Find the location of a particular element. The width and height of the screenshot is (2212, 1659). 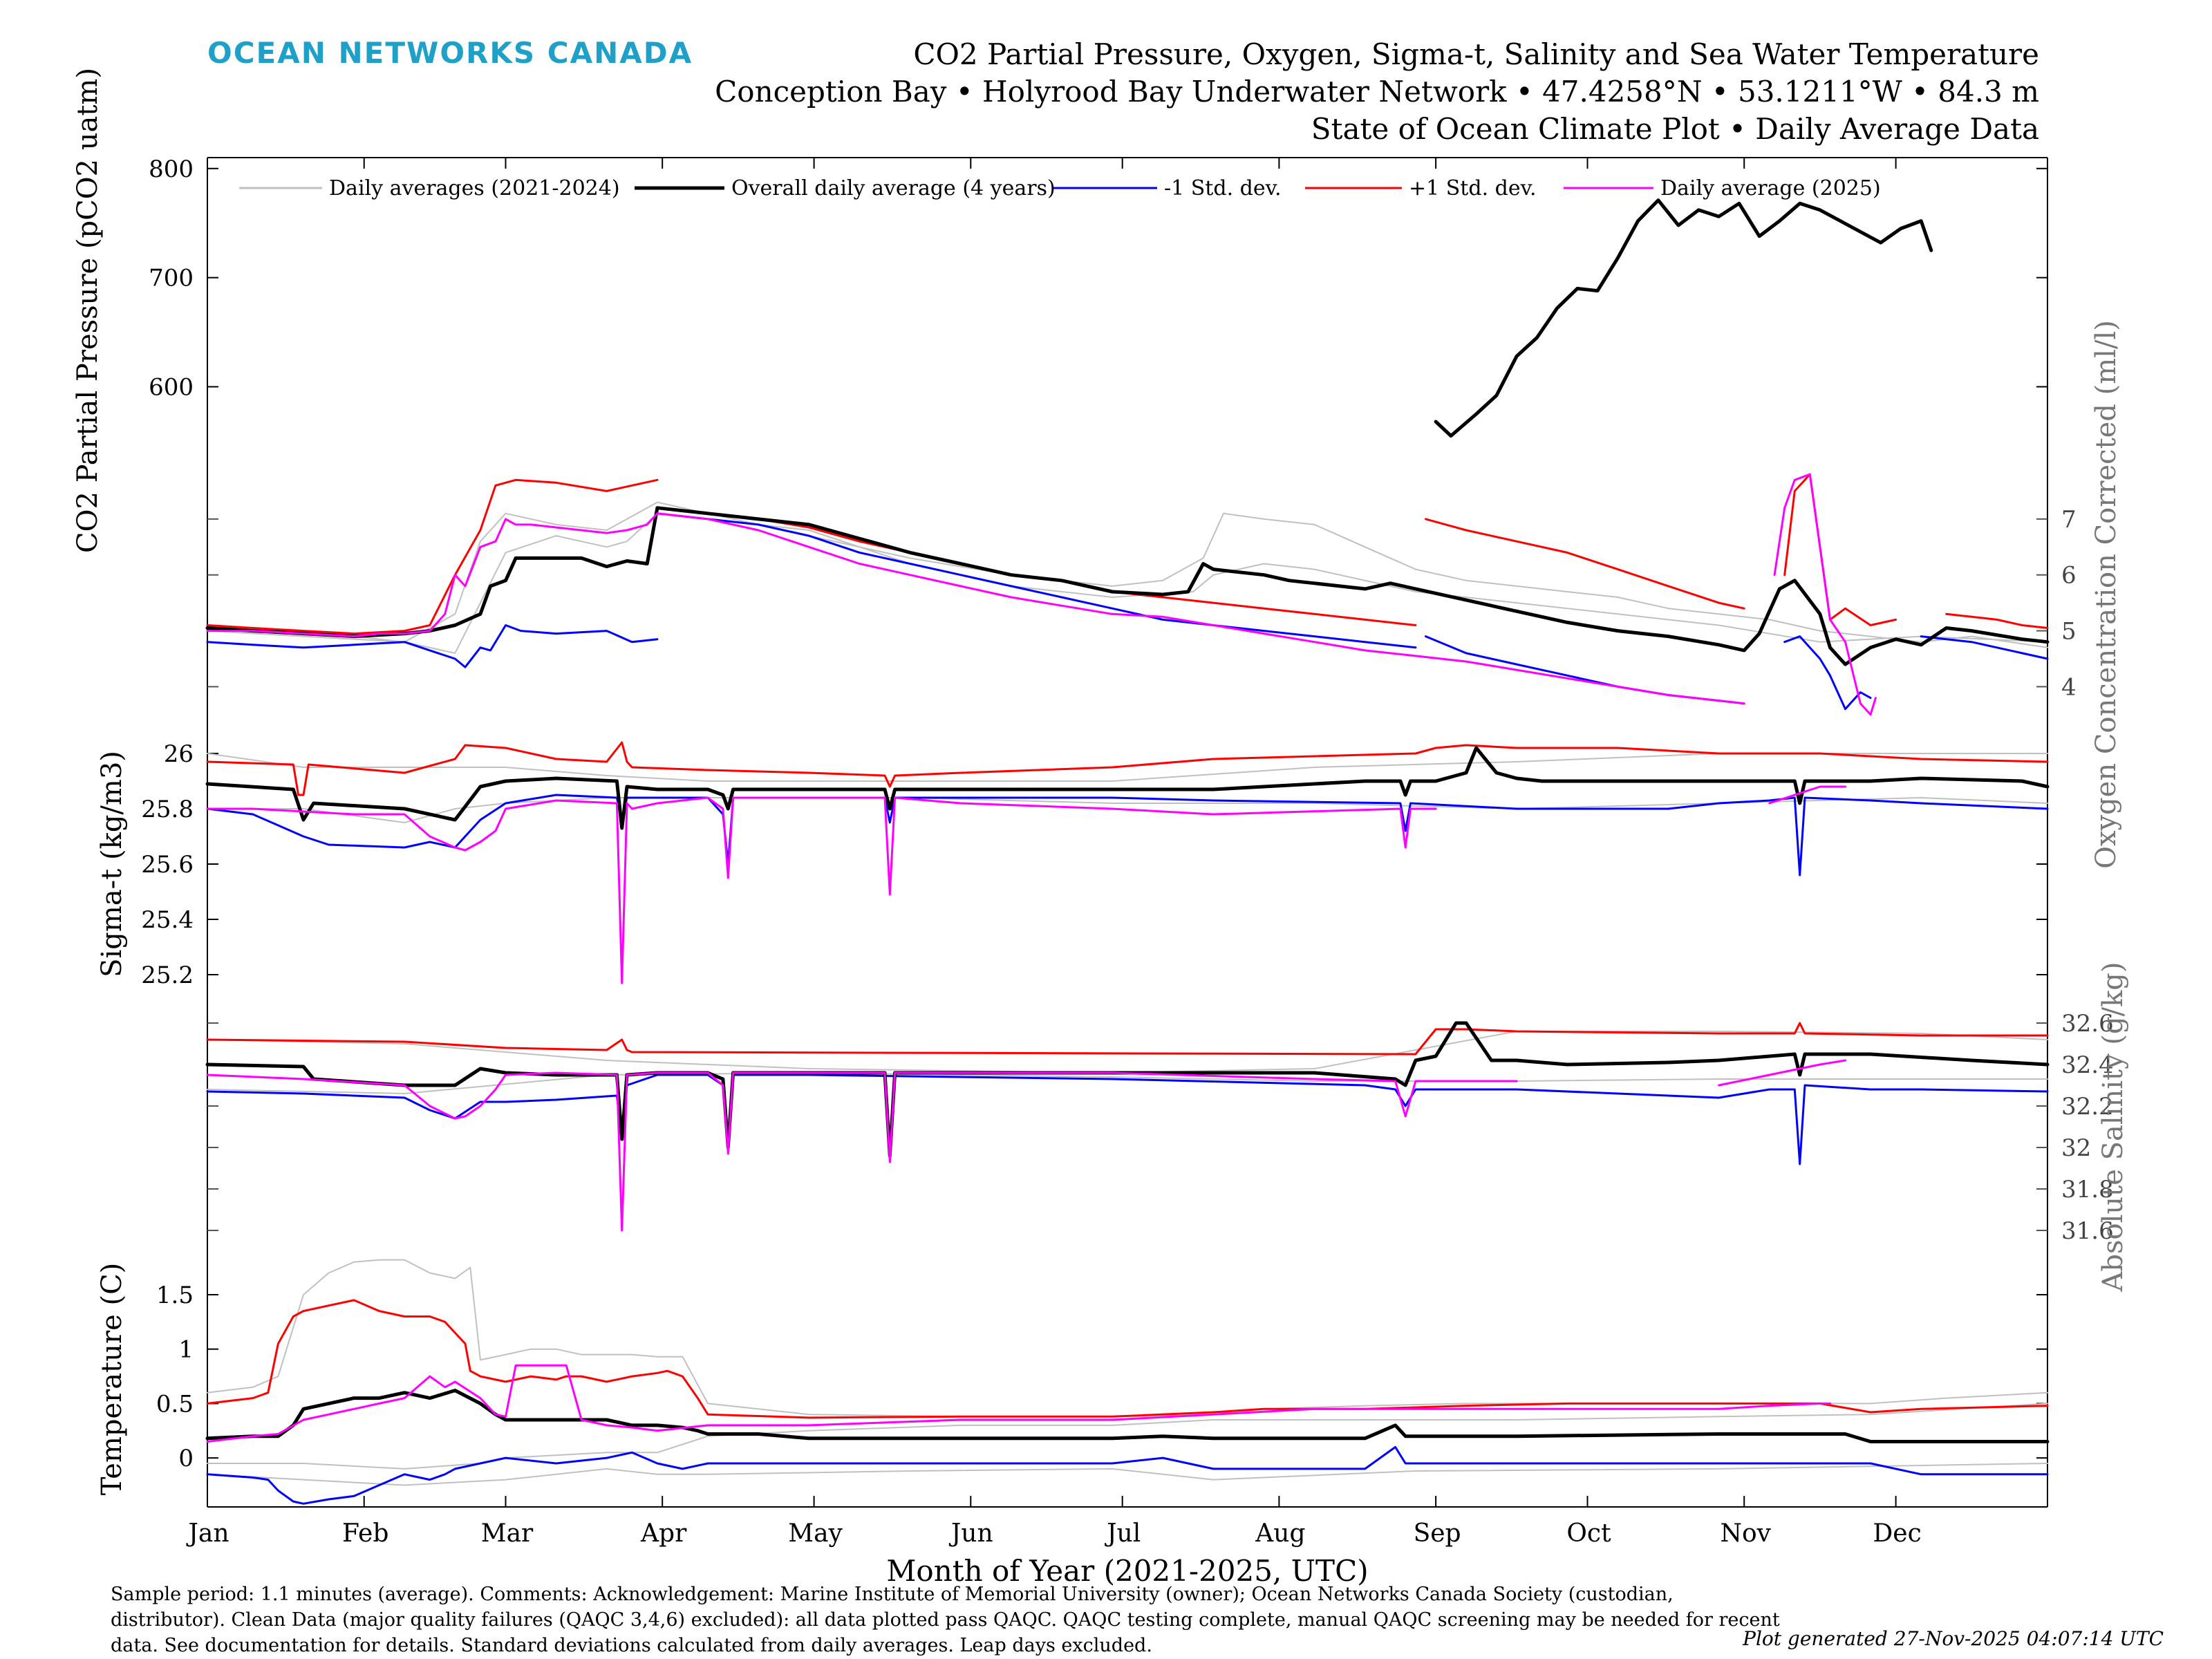

salinity-y-axis-label: Absolute Salinity (g/kg) is located at coordinates (2113, 1127).